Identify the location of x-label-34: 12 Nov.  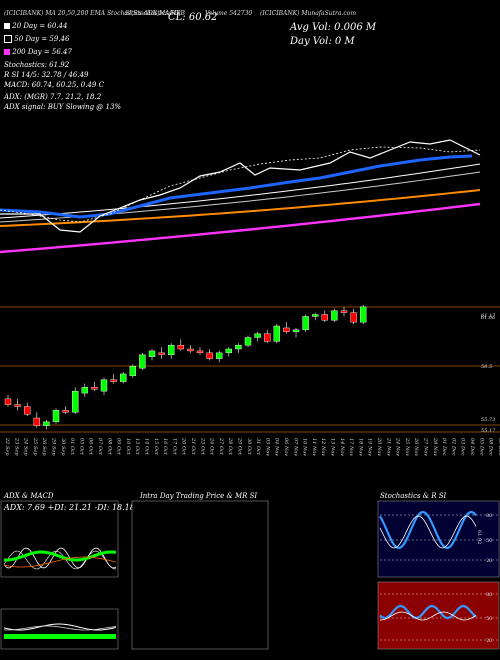
(323, 447).